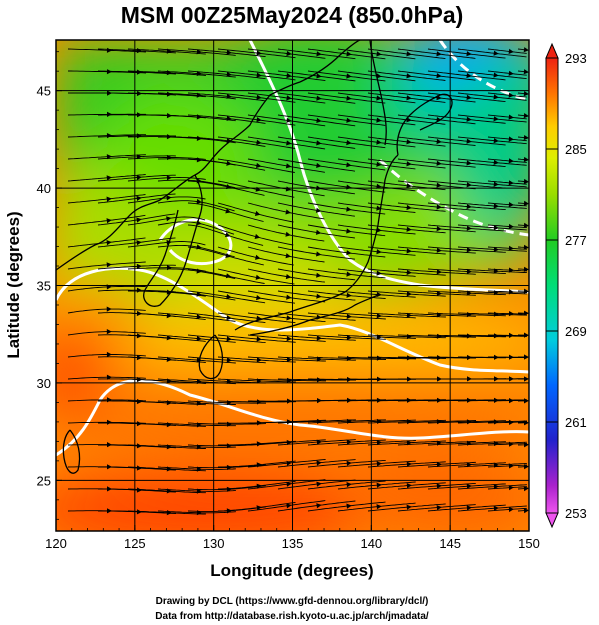 This screenshot has width=599, height=625. Describe the element at coordinates (13, 284) in the screenshot. I see `y-axis-label: Latitude (degrees)` at that location.